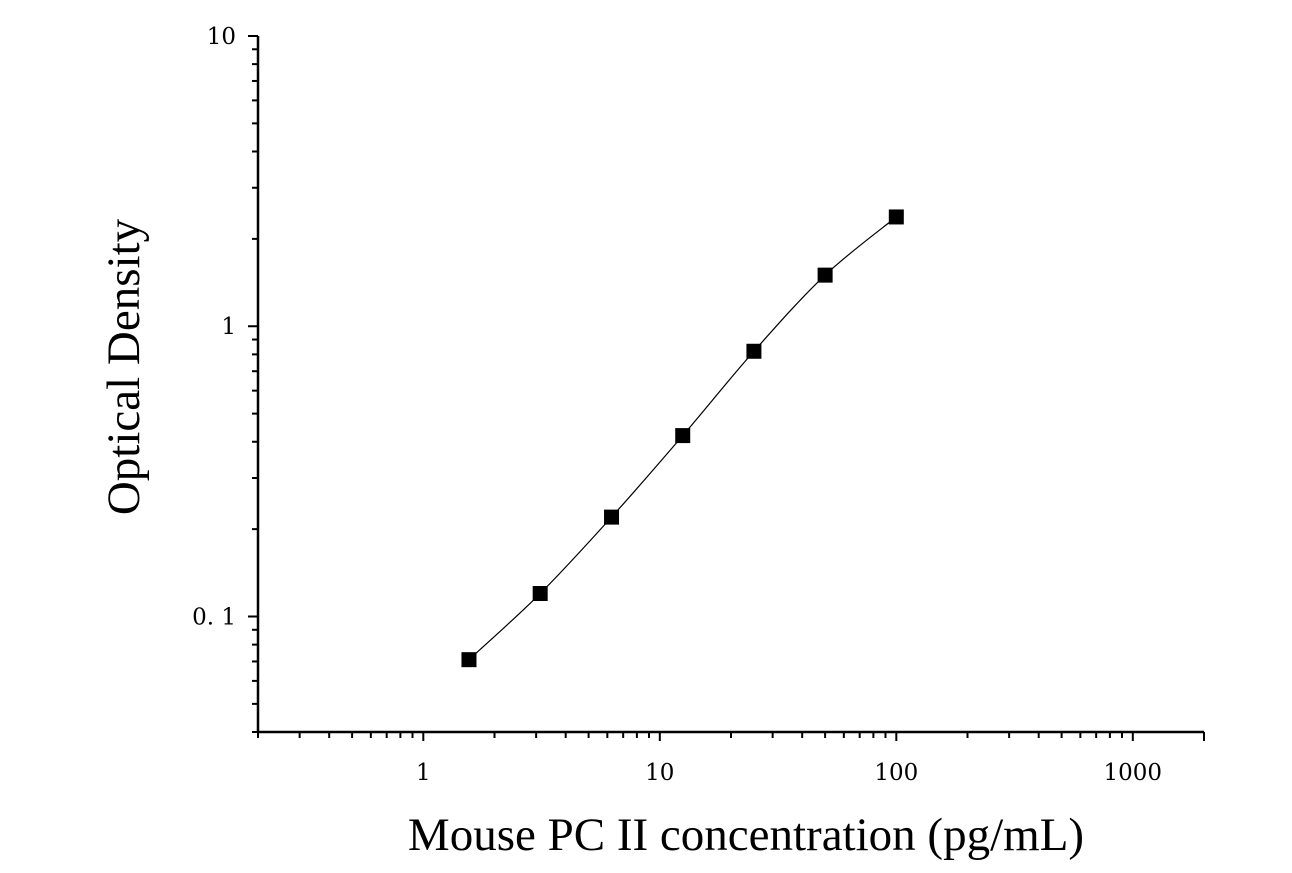  What do you see at coordinates (789, 773) in the screenshot?
I see `x-axis-tick-labels: 1 10 100 1000` at bounding box center [789, 773].